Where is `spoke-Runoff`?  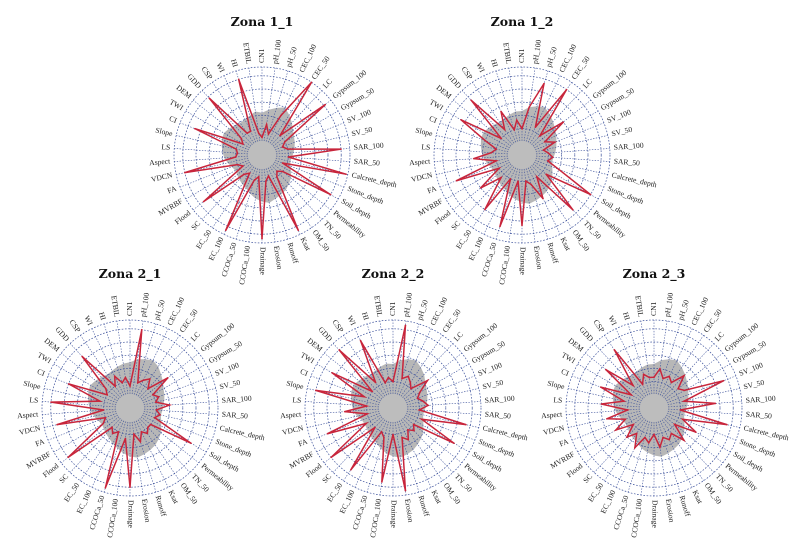 spoke-Runoff is located at coordinates (537, 204).